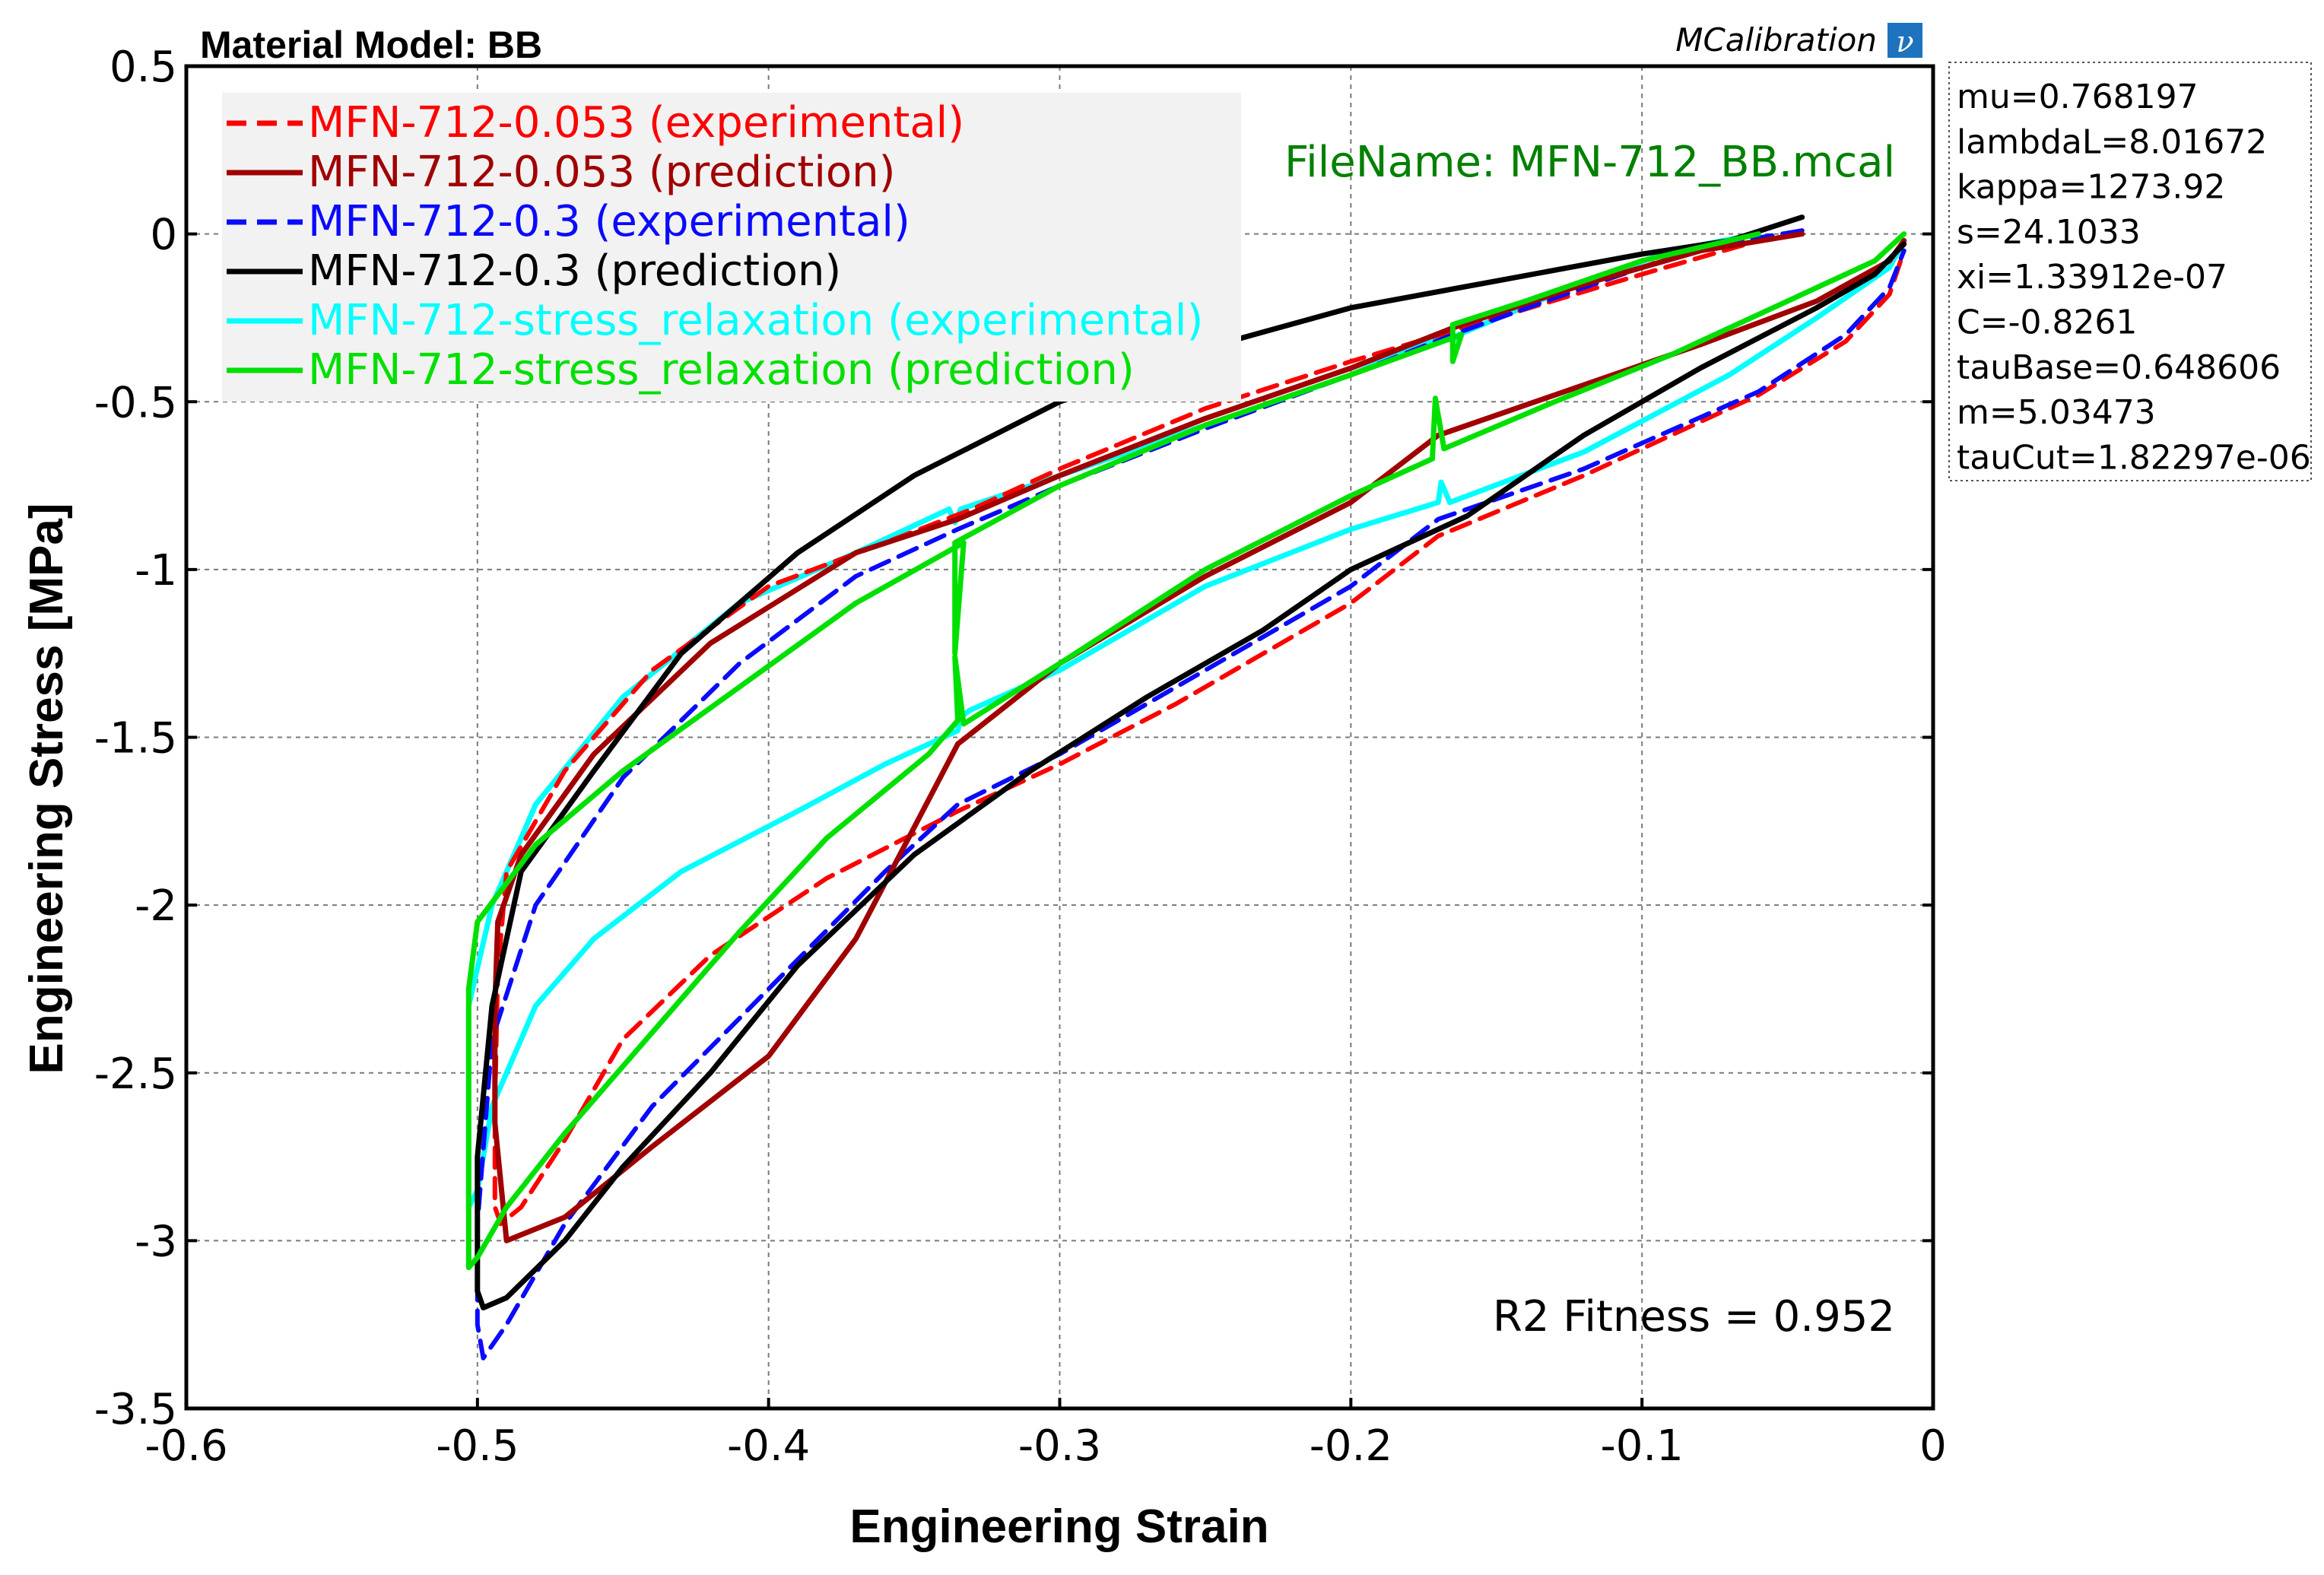 The height and width of the screenshot is (1575, 2324). What do you see at coordinates (135, 1409) in the screenshot?
I see `y-tick-label: -3.5` at bounding box center [135, 1409].